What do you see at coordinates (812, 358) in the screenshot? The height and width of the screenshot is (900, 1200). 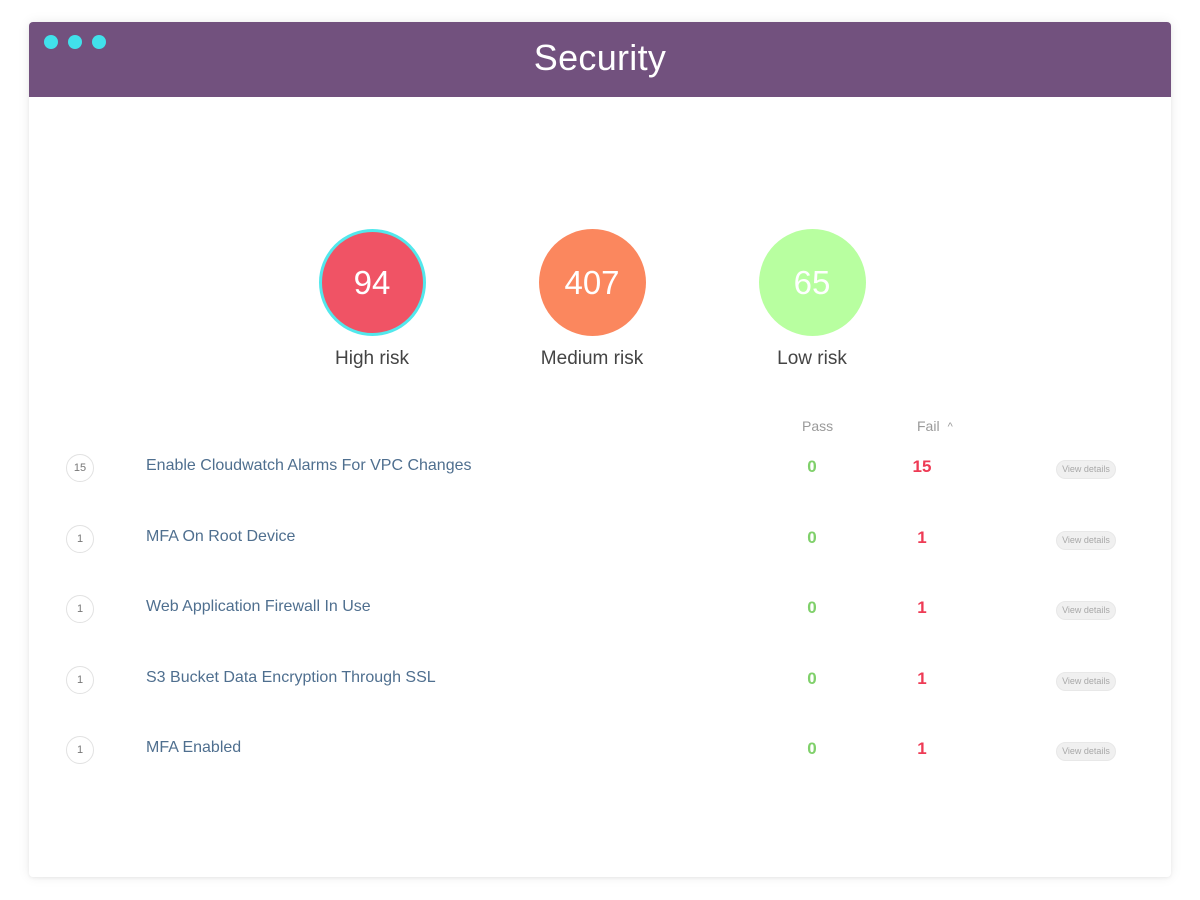 I see `risk-low-label: Low risk` at bounding box center [812, 358].